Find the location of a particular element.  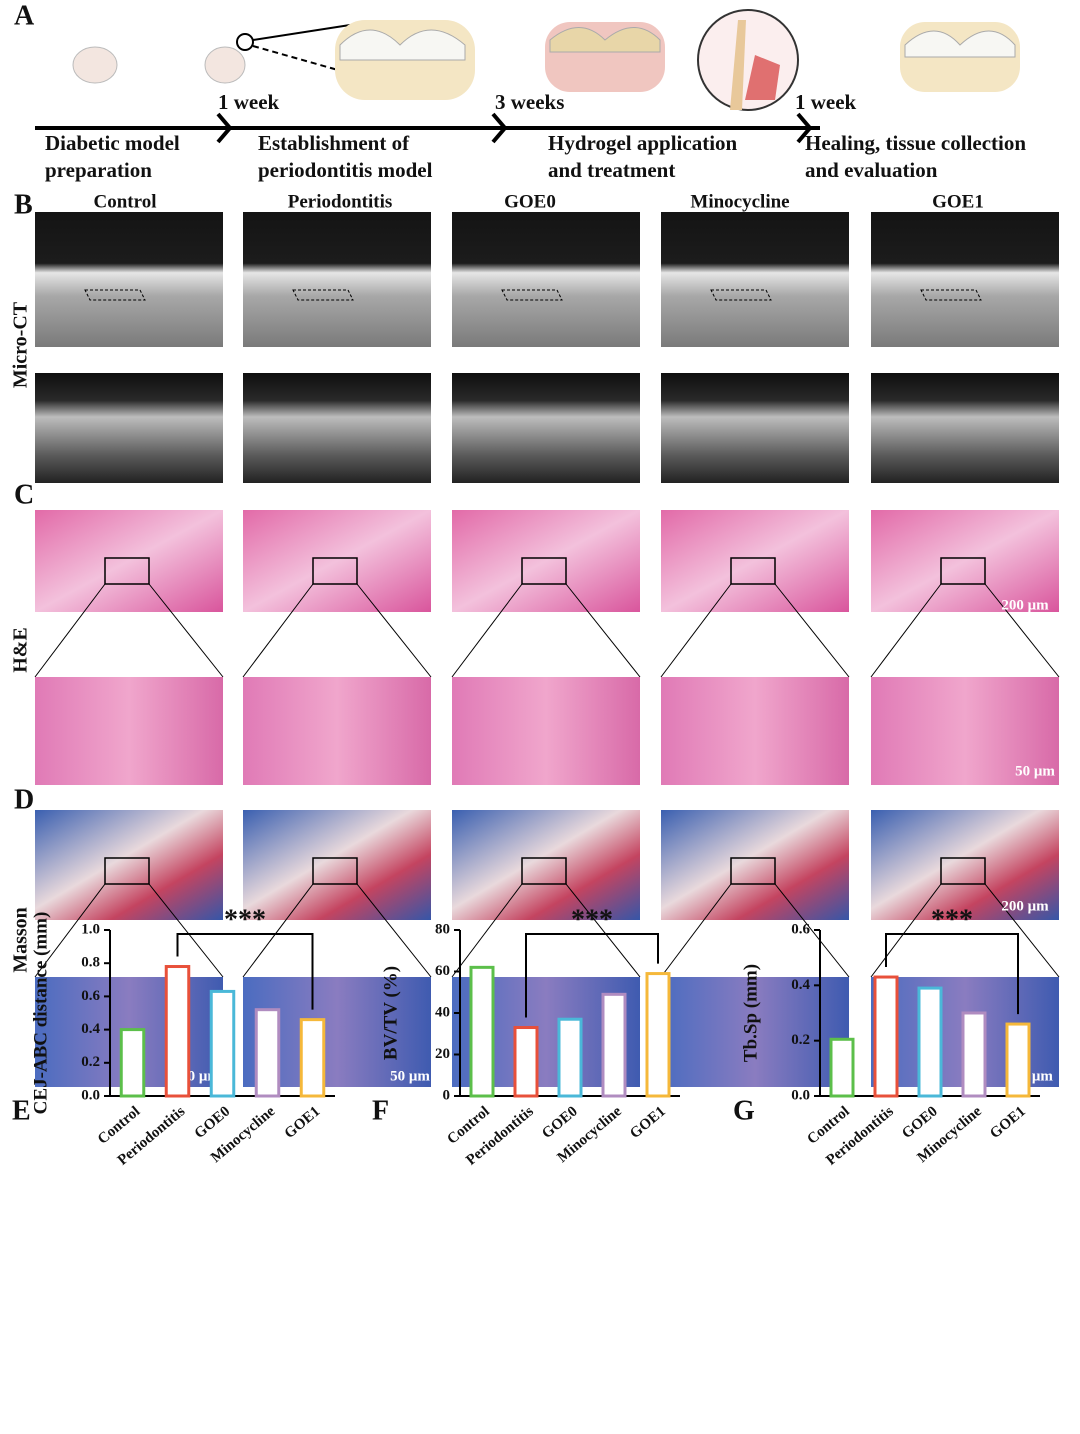

panel-label: B is located at coordinates (23, 204).